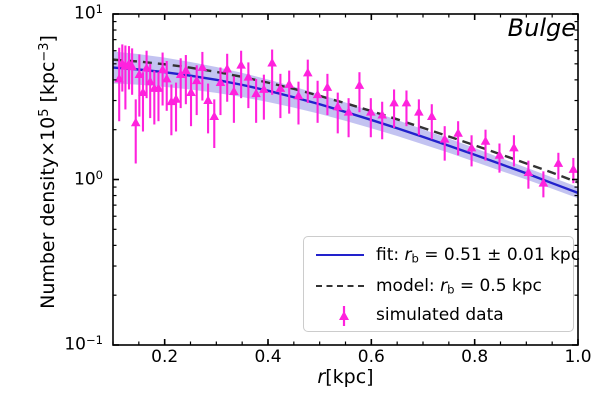 This screenshot has width=600, height=400. I want to click on legend-entry-fit: fit: rb = 0.51 ± 0.01 kpc, so click(442, 255).